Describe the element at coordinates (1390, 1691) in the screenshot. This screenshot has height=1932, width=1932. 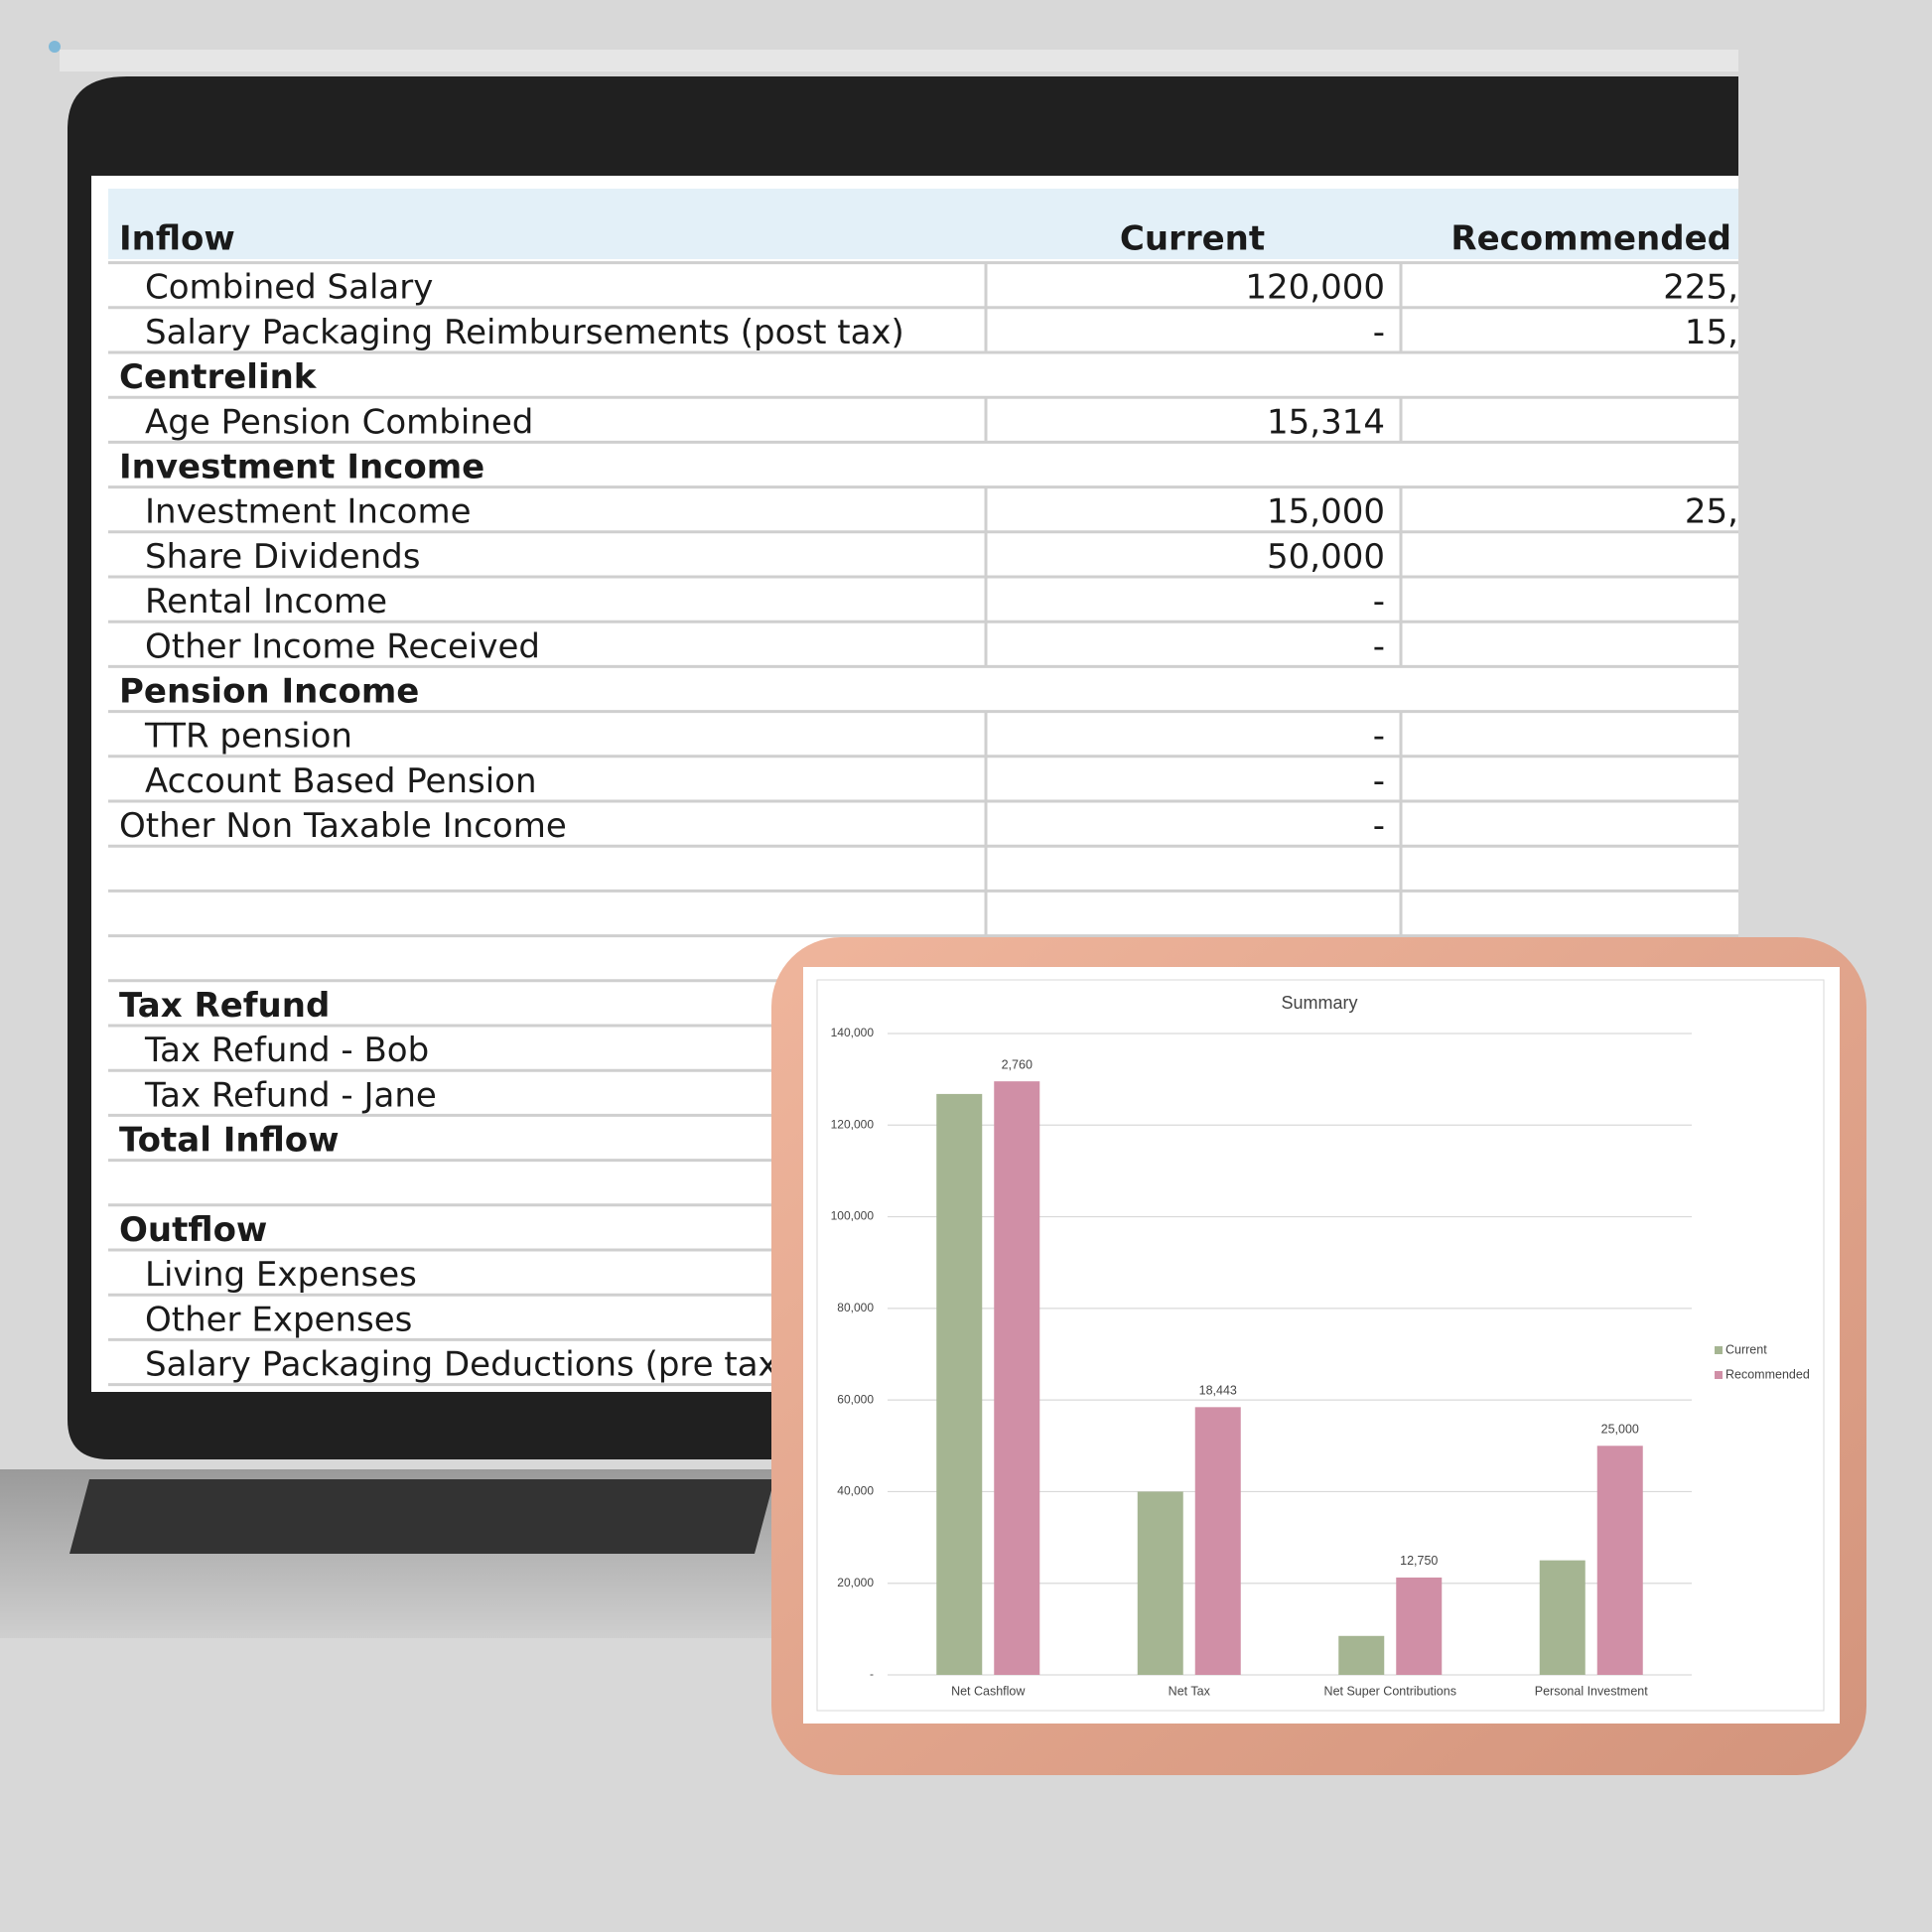
I see `x-tick-label: Net Super Contributions` at that location.